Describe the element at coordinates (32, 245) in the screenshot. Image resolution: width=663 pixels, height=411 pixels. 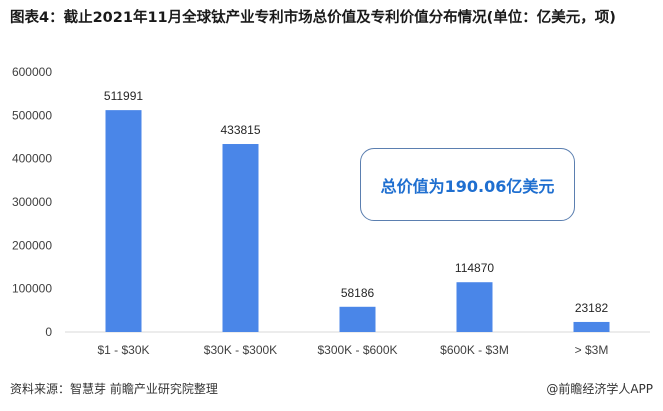
I see `y-tick-label: 200000` at that location.